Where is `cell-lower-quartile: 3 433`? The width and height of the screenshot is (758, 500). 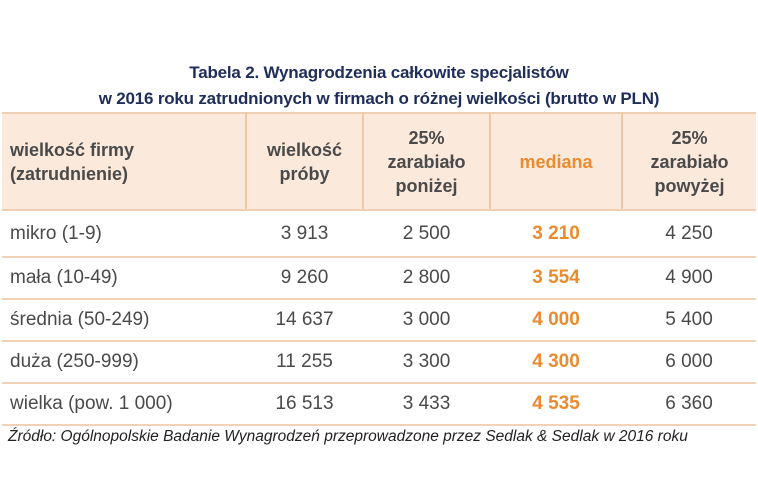
cell-lower-quartile: 3 433 is located at coordinates (426, 404).